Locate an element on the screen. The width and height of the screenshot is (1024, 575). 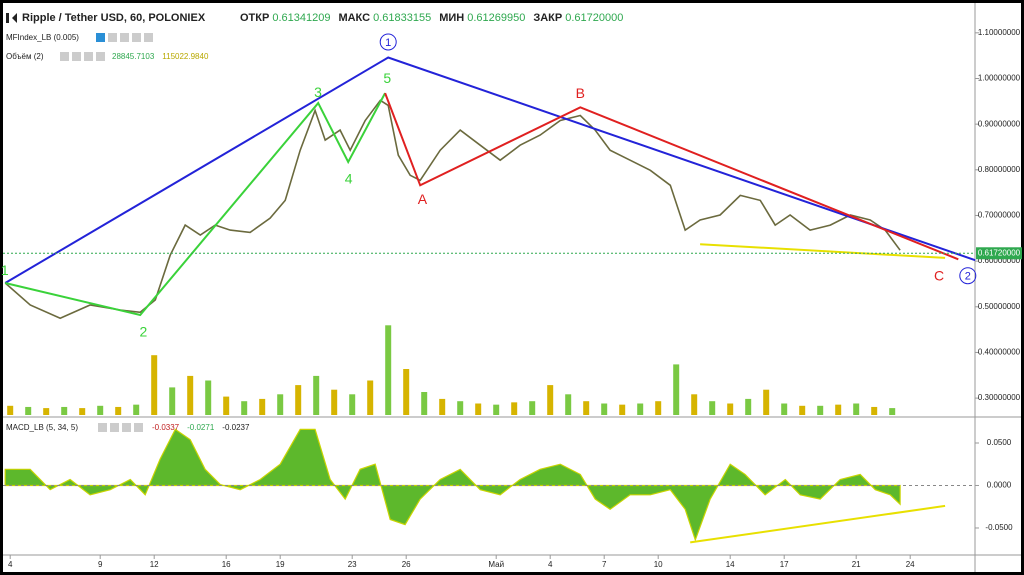
ohlc-value: 0.61269950 is located at coordinates (496, 18).